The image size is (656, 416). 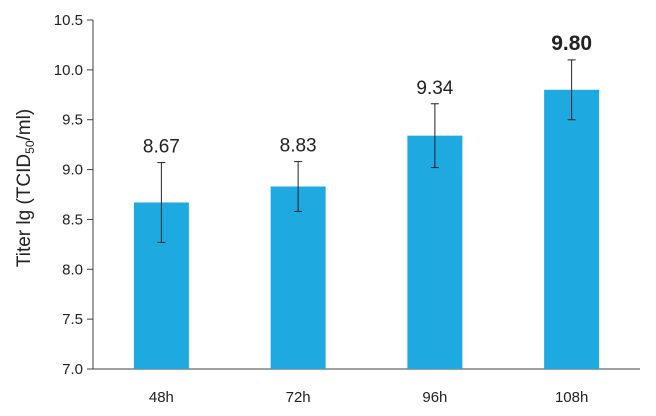 What do you see at coordinates (68, 20) in the screenshot?
I see `y-tick-label: 10.5` at bounding box center [68, 20].